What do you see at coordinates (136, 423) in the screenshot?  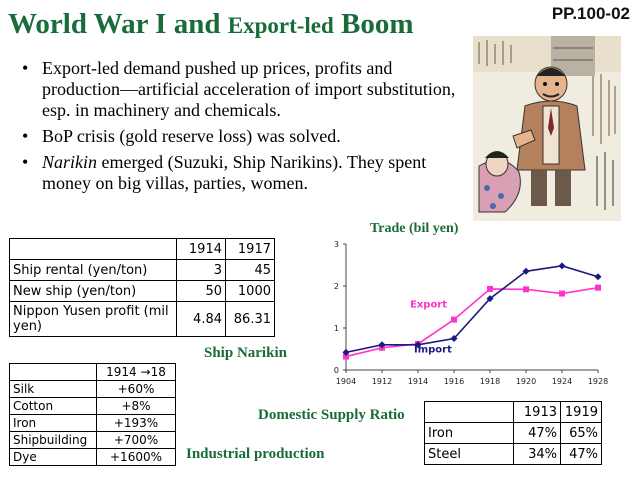 I see `table-cell: +193%` at bounding box center [136, 423].